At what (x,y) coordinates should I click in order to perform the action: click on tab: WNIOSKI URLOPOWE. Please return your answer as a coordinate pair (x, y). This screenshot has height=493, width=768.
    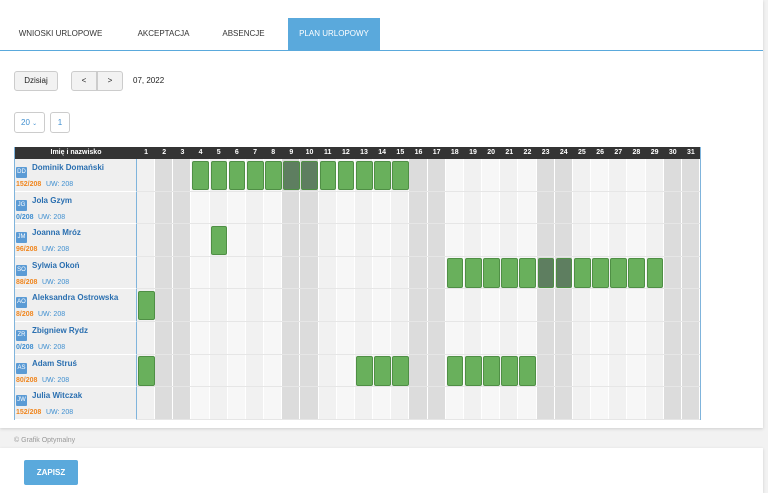
    Looking at the image, I should click on (60, 33).